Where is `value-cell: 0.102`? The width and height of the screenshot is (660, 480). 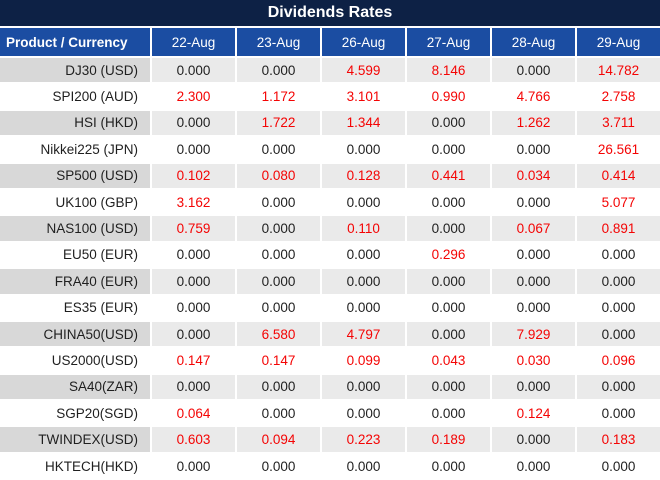 value-cell: 0.102 is located at coordinates (193, 175).